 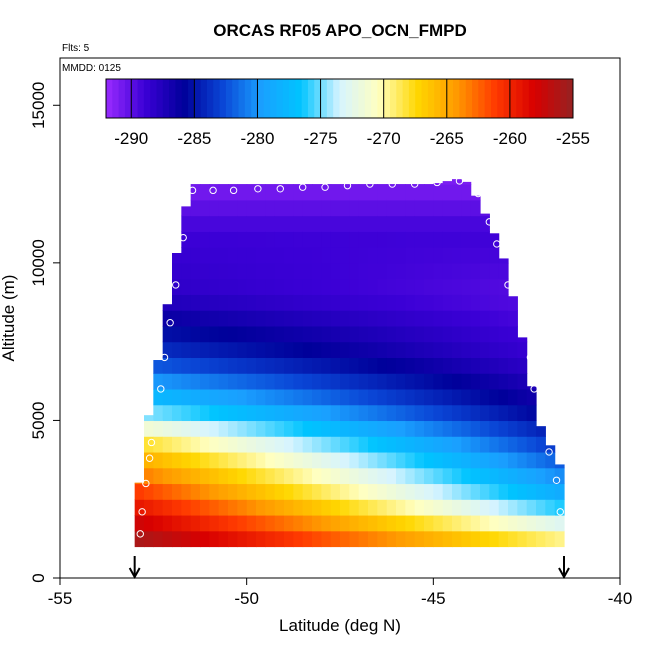 I want to click on latitude-arrow-head, so click(x=134, y=573).